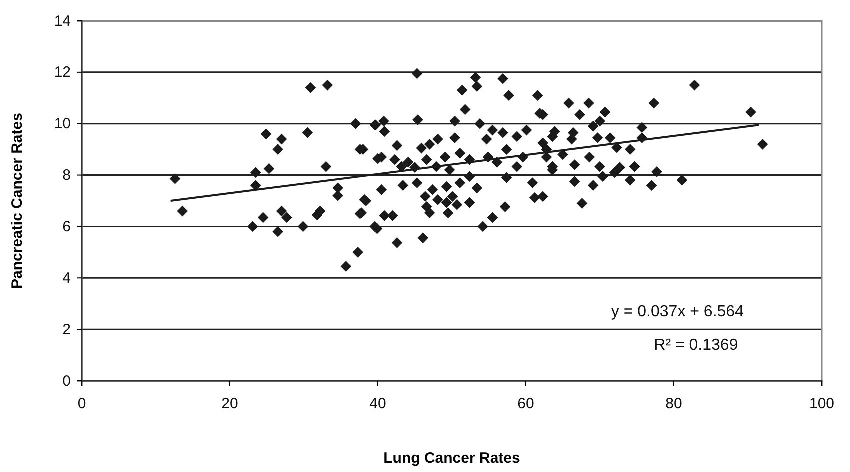 The image size is (850, 472). What do you see at coordinates (378, 404) in the screenshot?
I see `x-tick-label: 40` at bounding box center [378, 404].